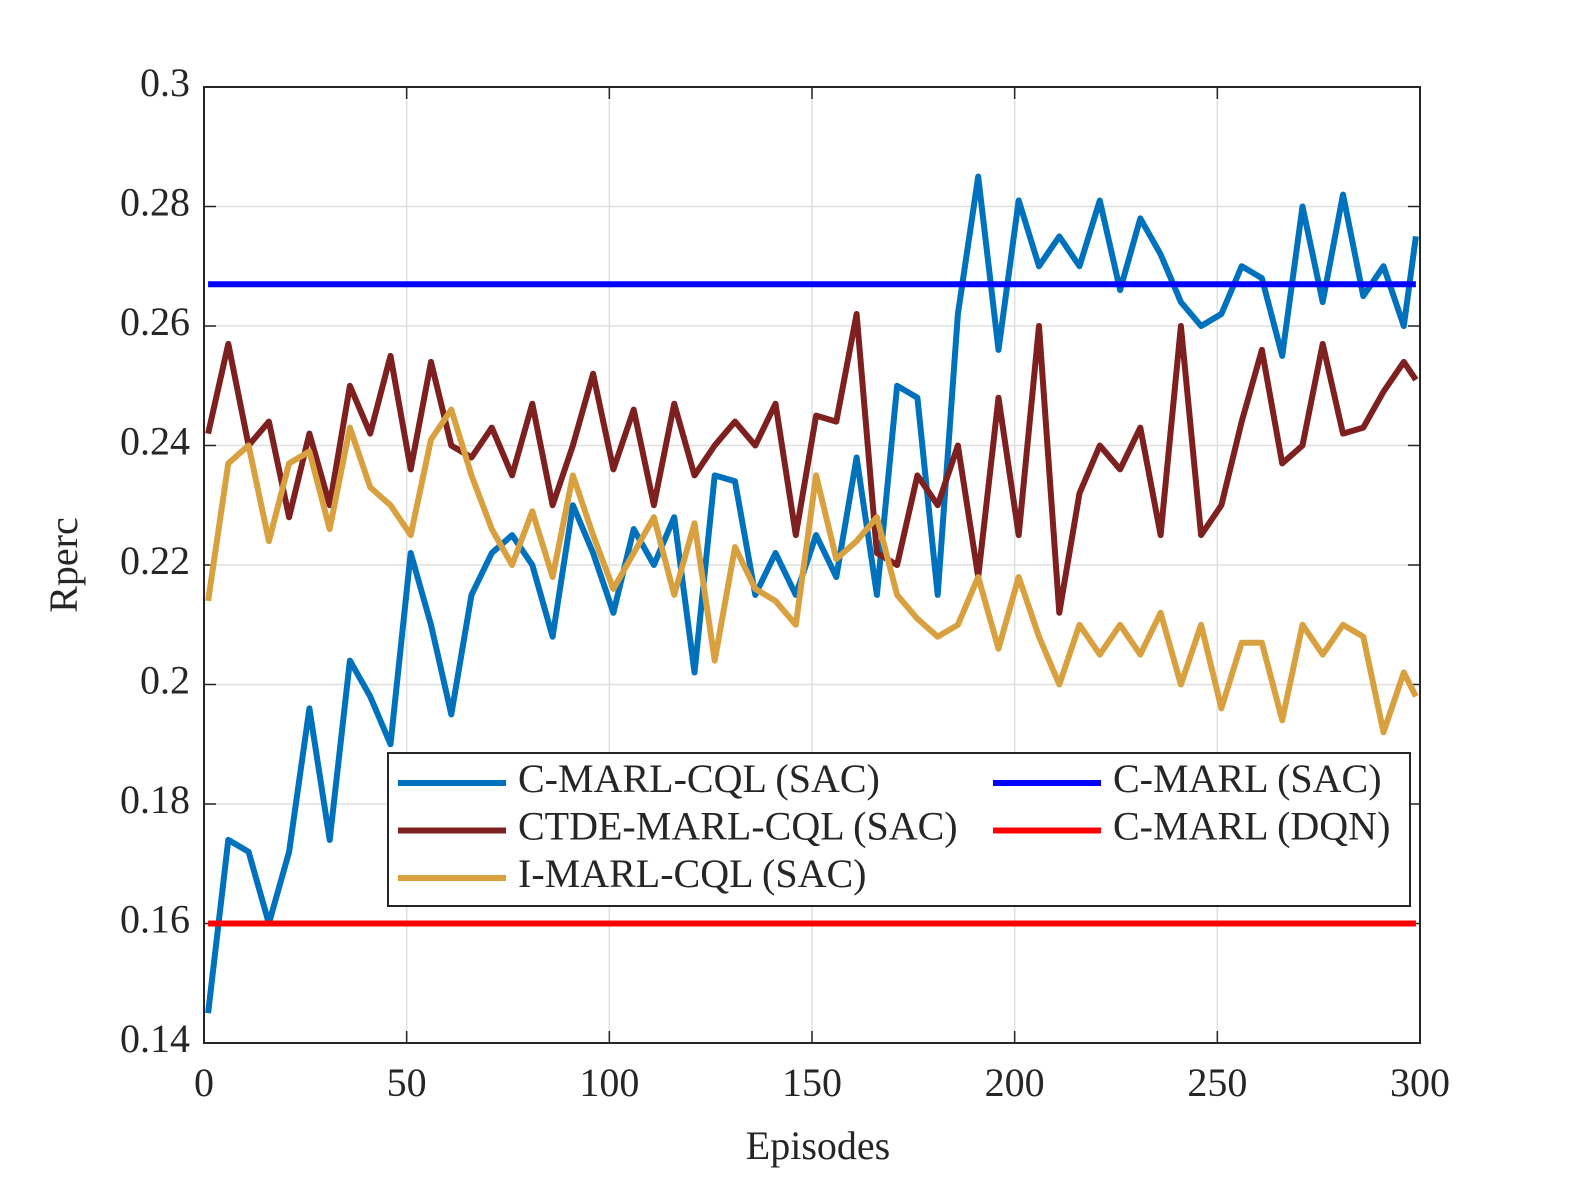 This screenshot has height=1183, width=1578. What do you see at coordinates (165, 680) in the screenshot?
I see `y-tick-label: 0.2` at bounding box center [165, 680].